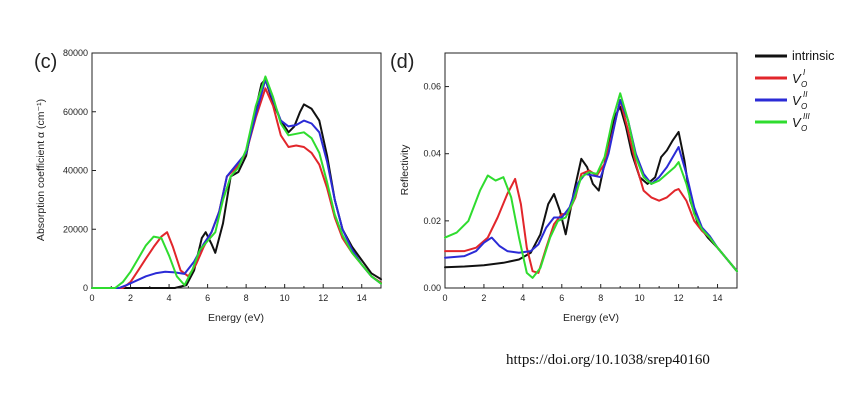  I want to click on absorption-x-tick-label: 6, so click(207, 298).